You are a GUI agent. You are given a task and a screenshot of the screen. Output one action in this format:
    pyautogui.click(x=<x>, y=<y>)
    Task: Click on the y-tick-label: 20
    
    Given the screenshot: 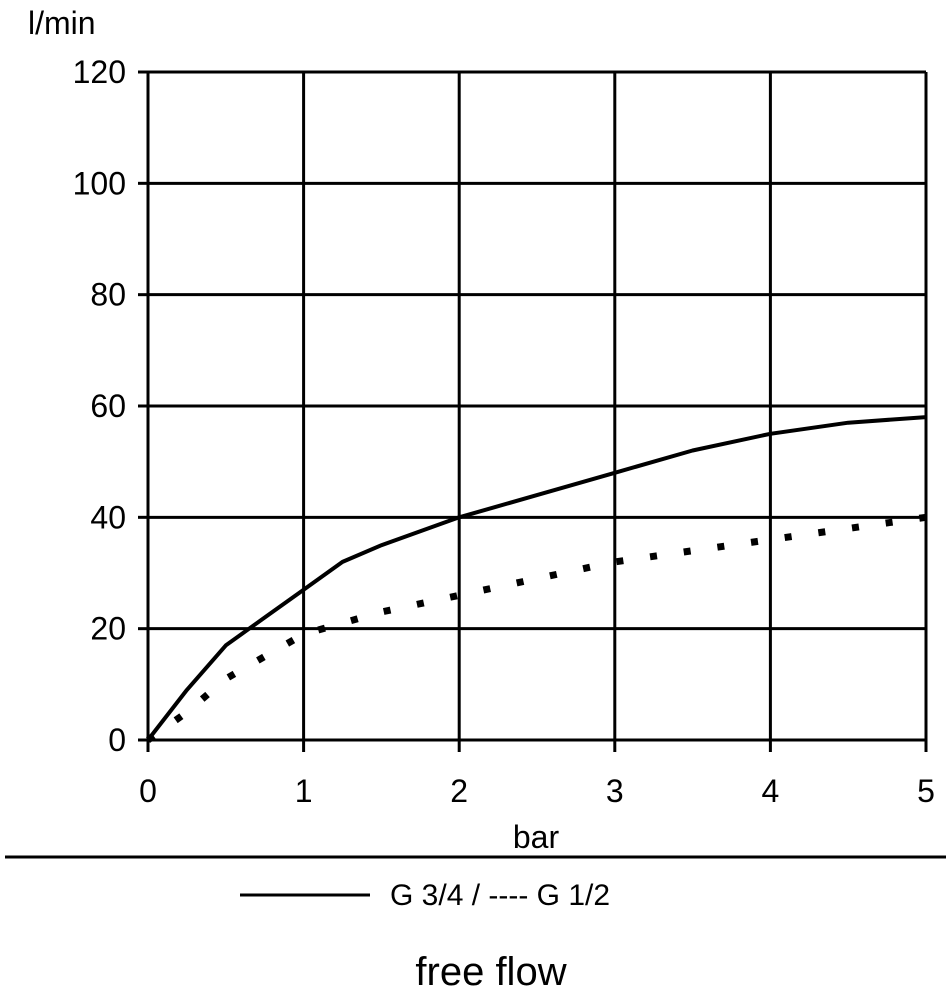 What is the action you would take?
    pyautogui.click(x=108, y=629)
    